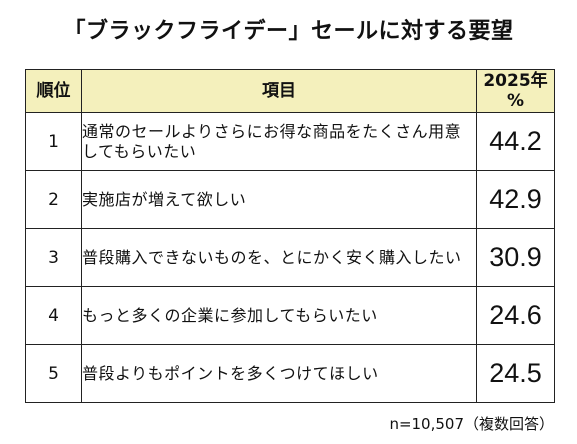 The width and height of the screenshot is (577, 444). I want to click on row-rank: 5, so click(53, 373).